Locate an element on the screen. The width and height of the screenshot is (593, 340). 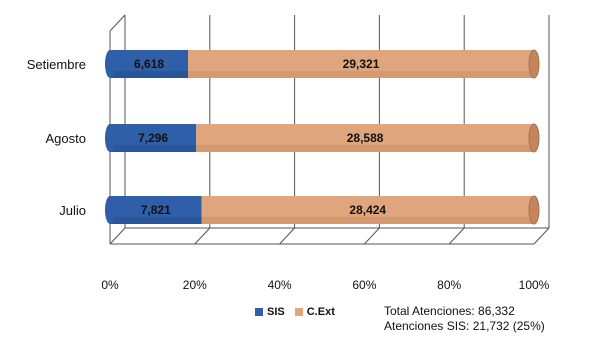
x-tick-label: 40% is located at coordinates (280, 285).